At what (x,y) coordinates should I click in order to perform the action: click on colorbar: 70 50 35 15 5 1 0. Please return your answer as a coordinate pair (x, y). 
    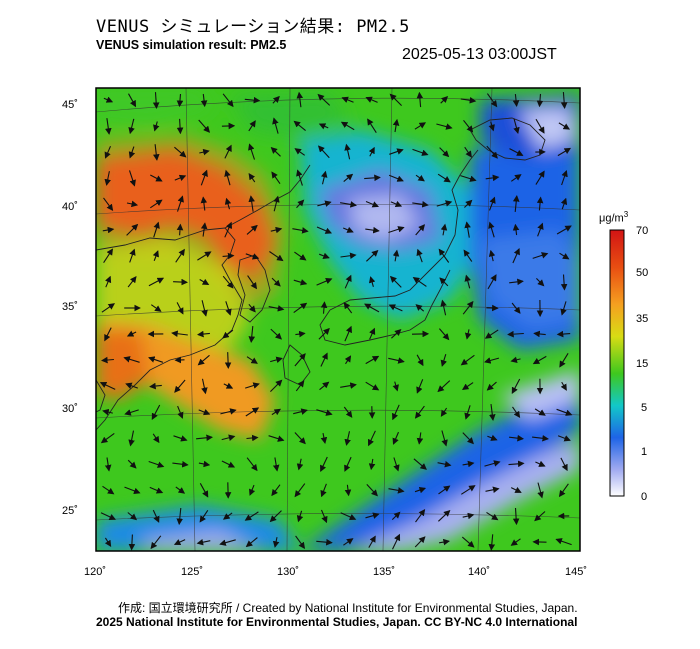
    Looking at the image, I should click on (628, 364).